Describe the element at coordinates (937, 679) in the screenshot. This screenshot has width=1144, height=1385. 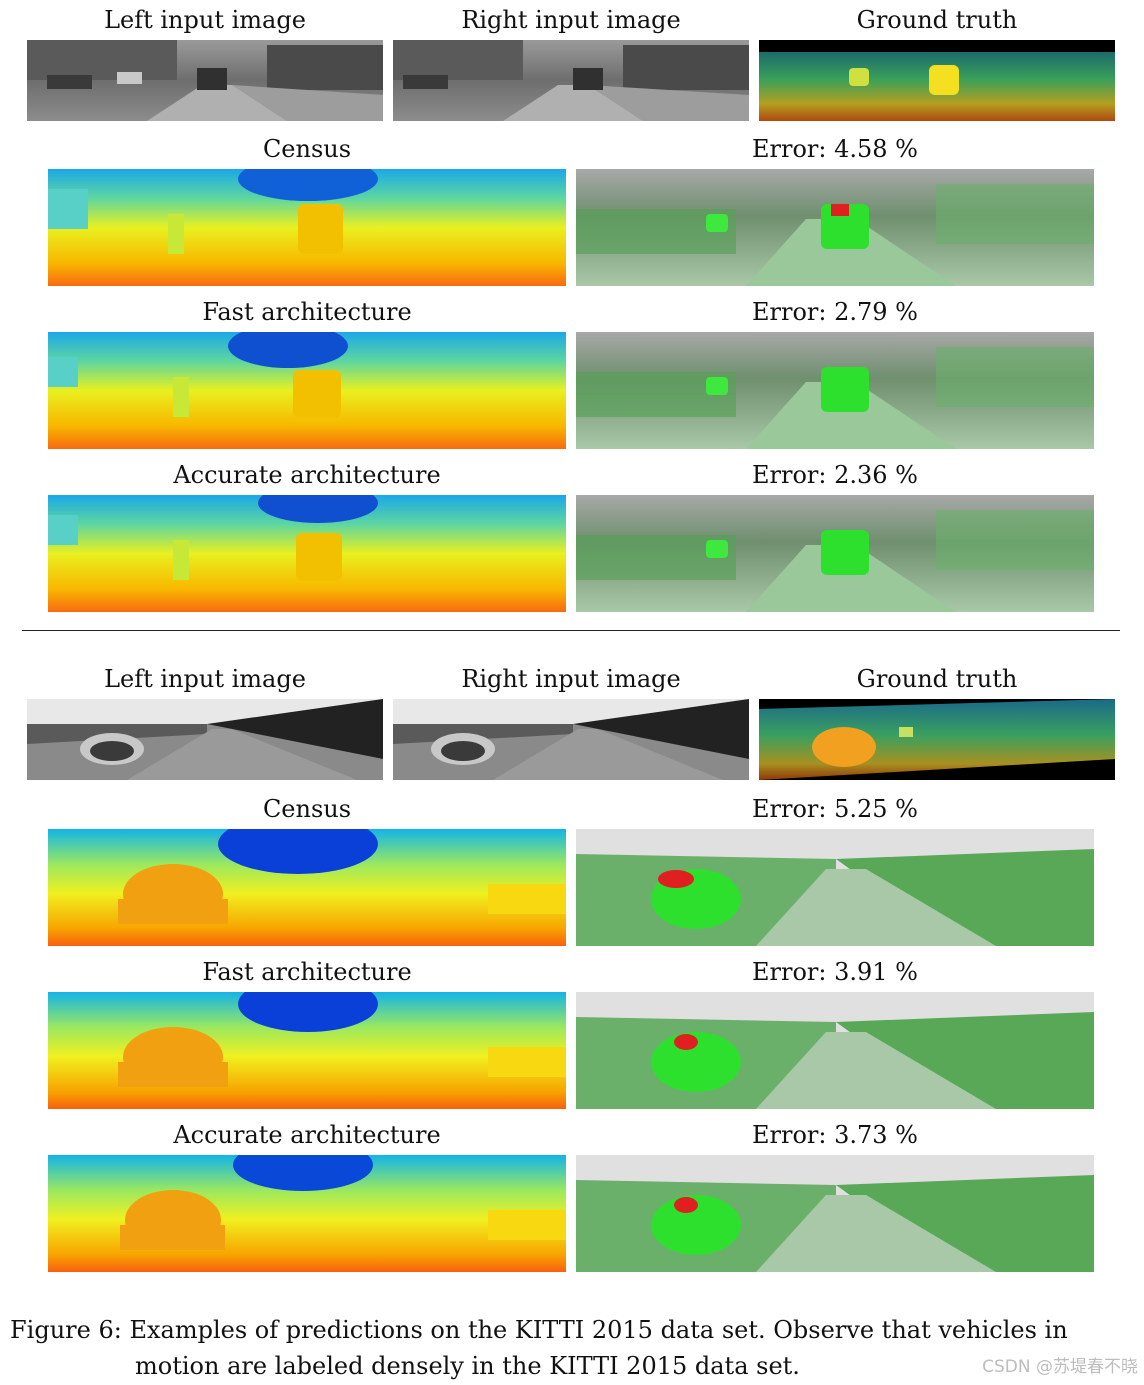
I see `ground-truth-label-2: Ground truth` at that location.